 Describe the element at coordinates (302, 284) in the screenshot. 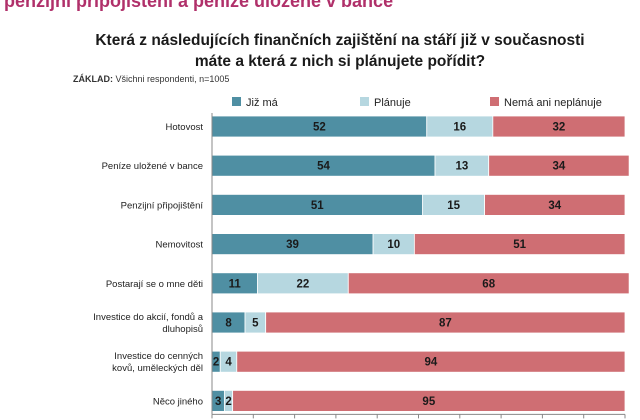

I see `data-label: 22` at that location.